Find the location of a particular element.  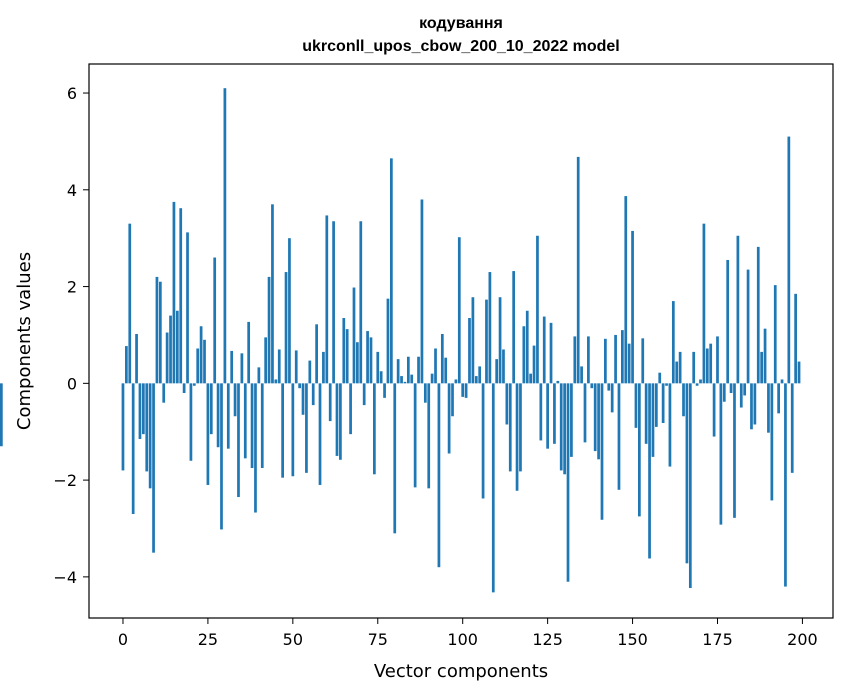

x-tick-label: 75 is located at coordinates (378, 639).